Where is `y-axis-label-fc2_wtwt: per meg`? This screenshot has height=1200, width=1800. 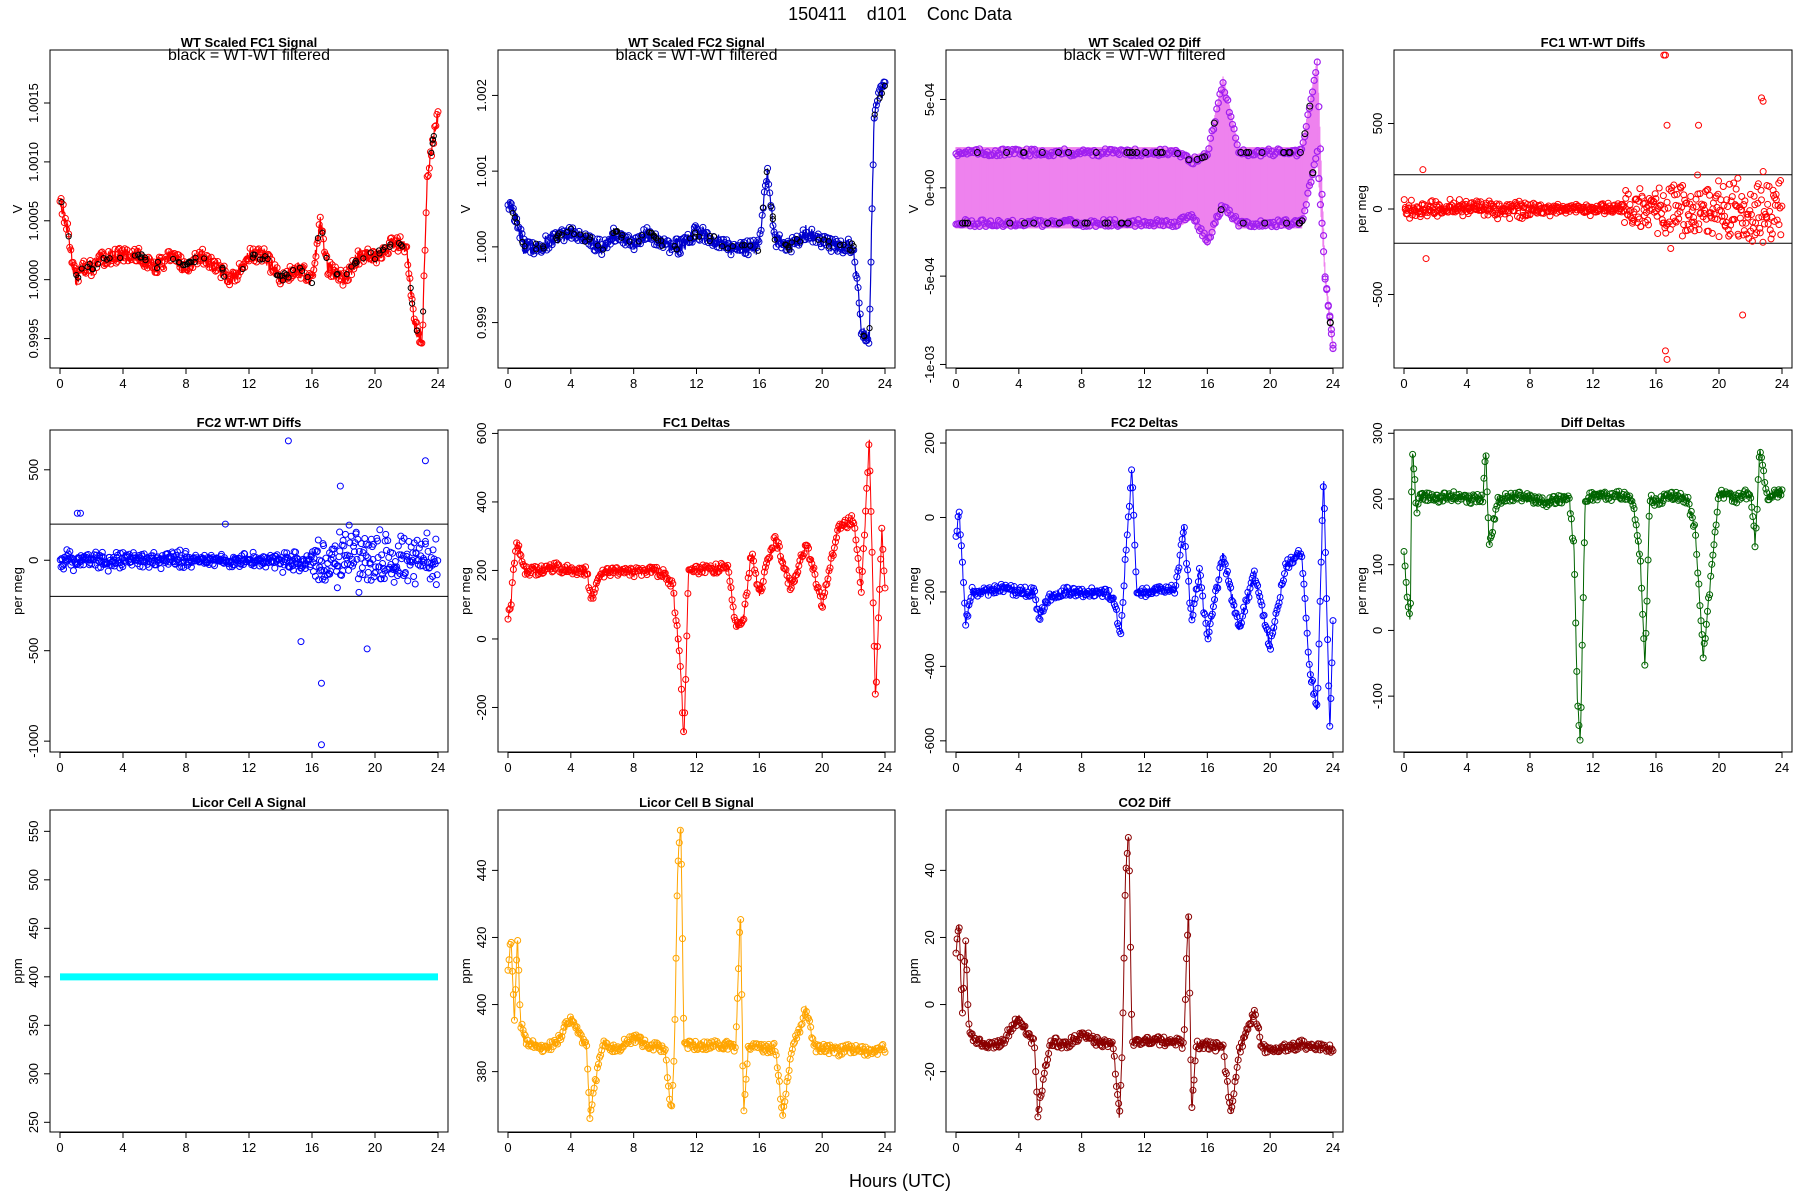 y-axis-label-fc2_wtwt: per meg is located at coordinates (17, 591).